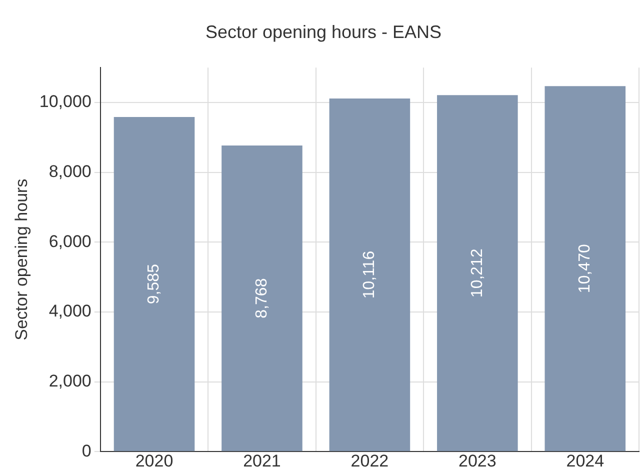  Describe the element at coordinates (369, 460) in the screenshot. I see `x-tick-label: 2022` at that location.